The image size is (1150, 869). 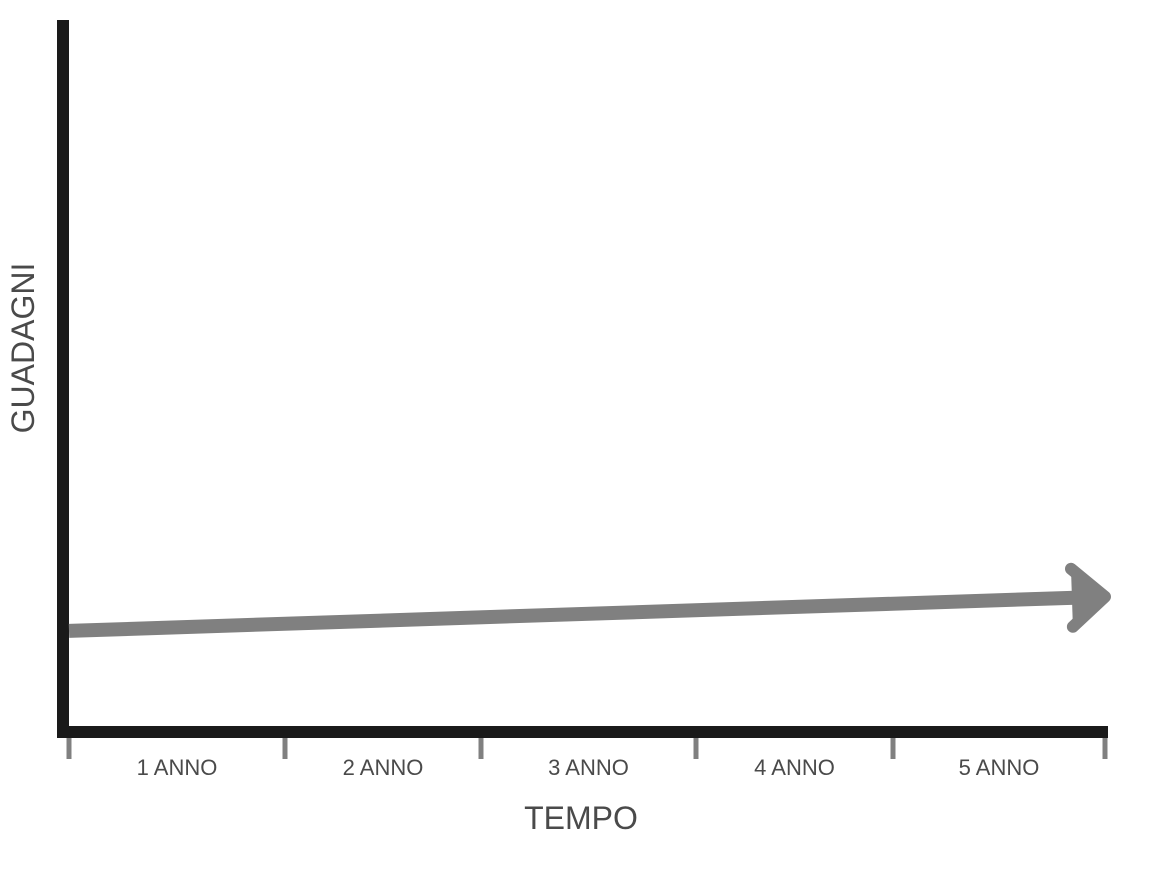 What do you see at coordinates (794, 767) in the screenshot?
I see `x-tick-label-4: 4 ANNO` at bounding box center [794, 767].